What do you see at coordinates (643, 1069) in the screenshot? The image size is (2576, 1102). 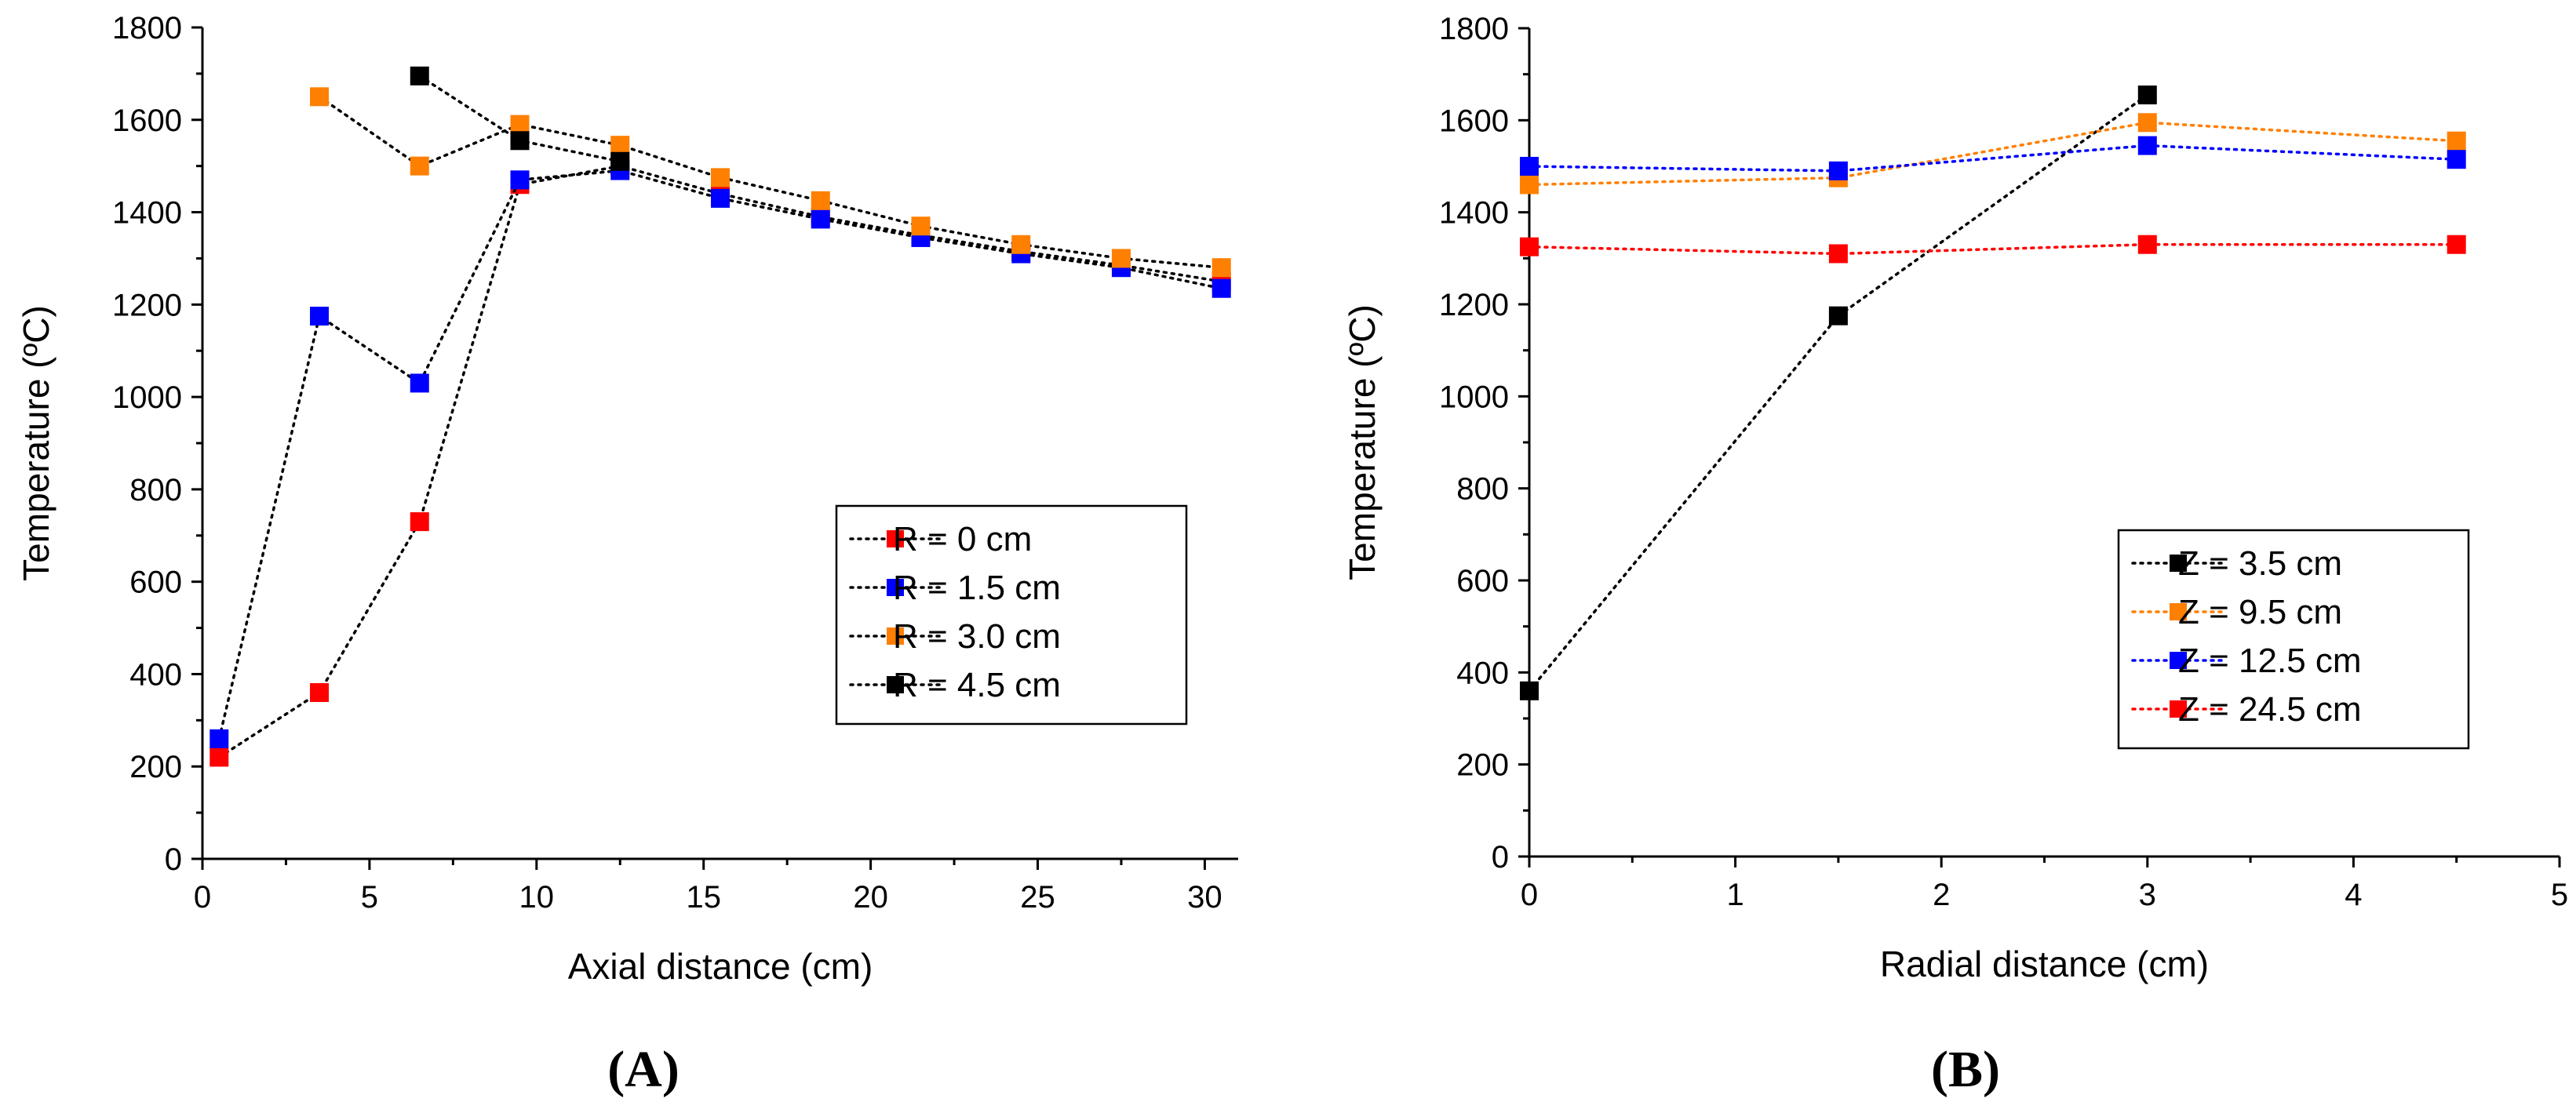 I see `panel-label: (A)` at bounding box center [643, 1069].